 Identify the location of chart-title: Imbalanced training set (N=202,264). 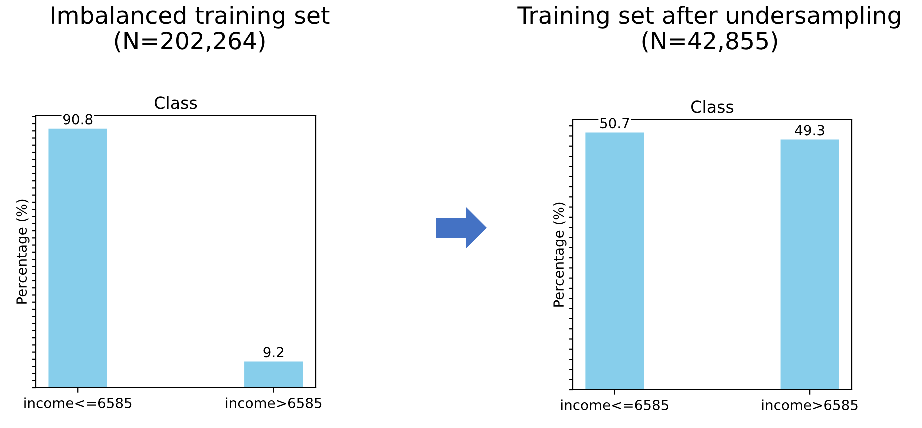
(191, 29).